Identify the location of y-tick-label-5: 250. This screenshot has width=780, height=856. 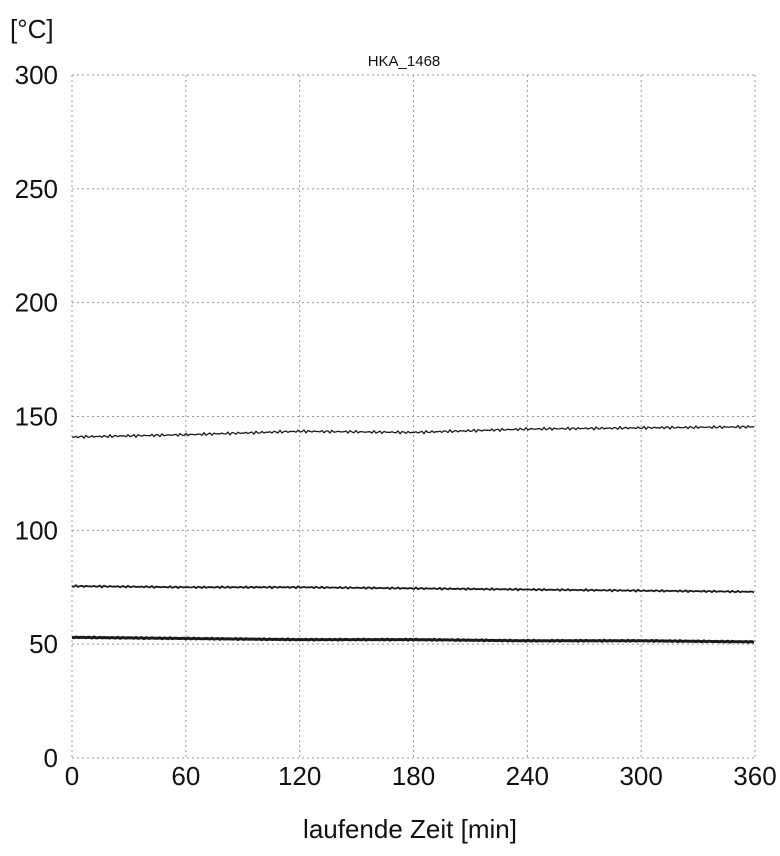
(36, 189).